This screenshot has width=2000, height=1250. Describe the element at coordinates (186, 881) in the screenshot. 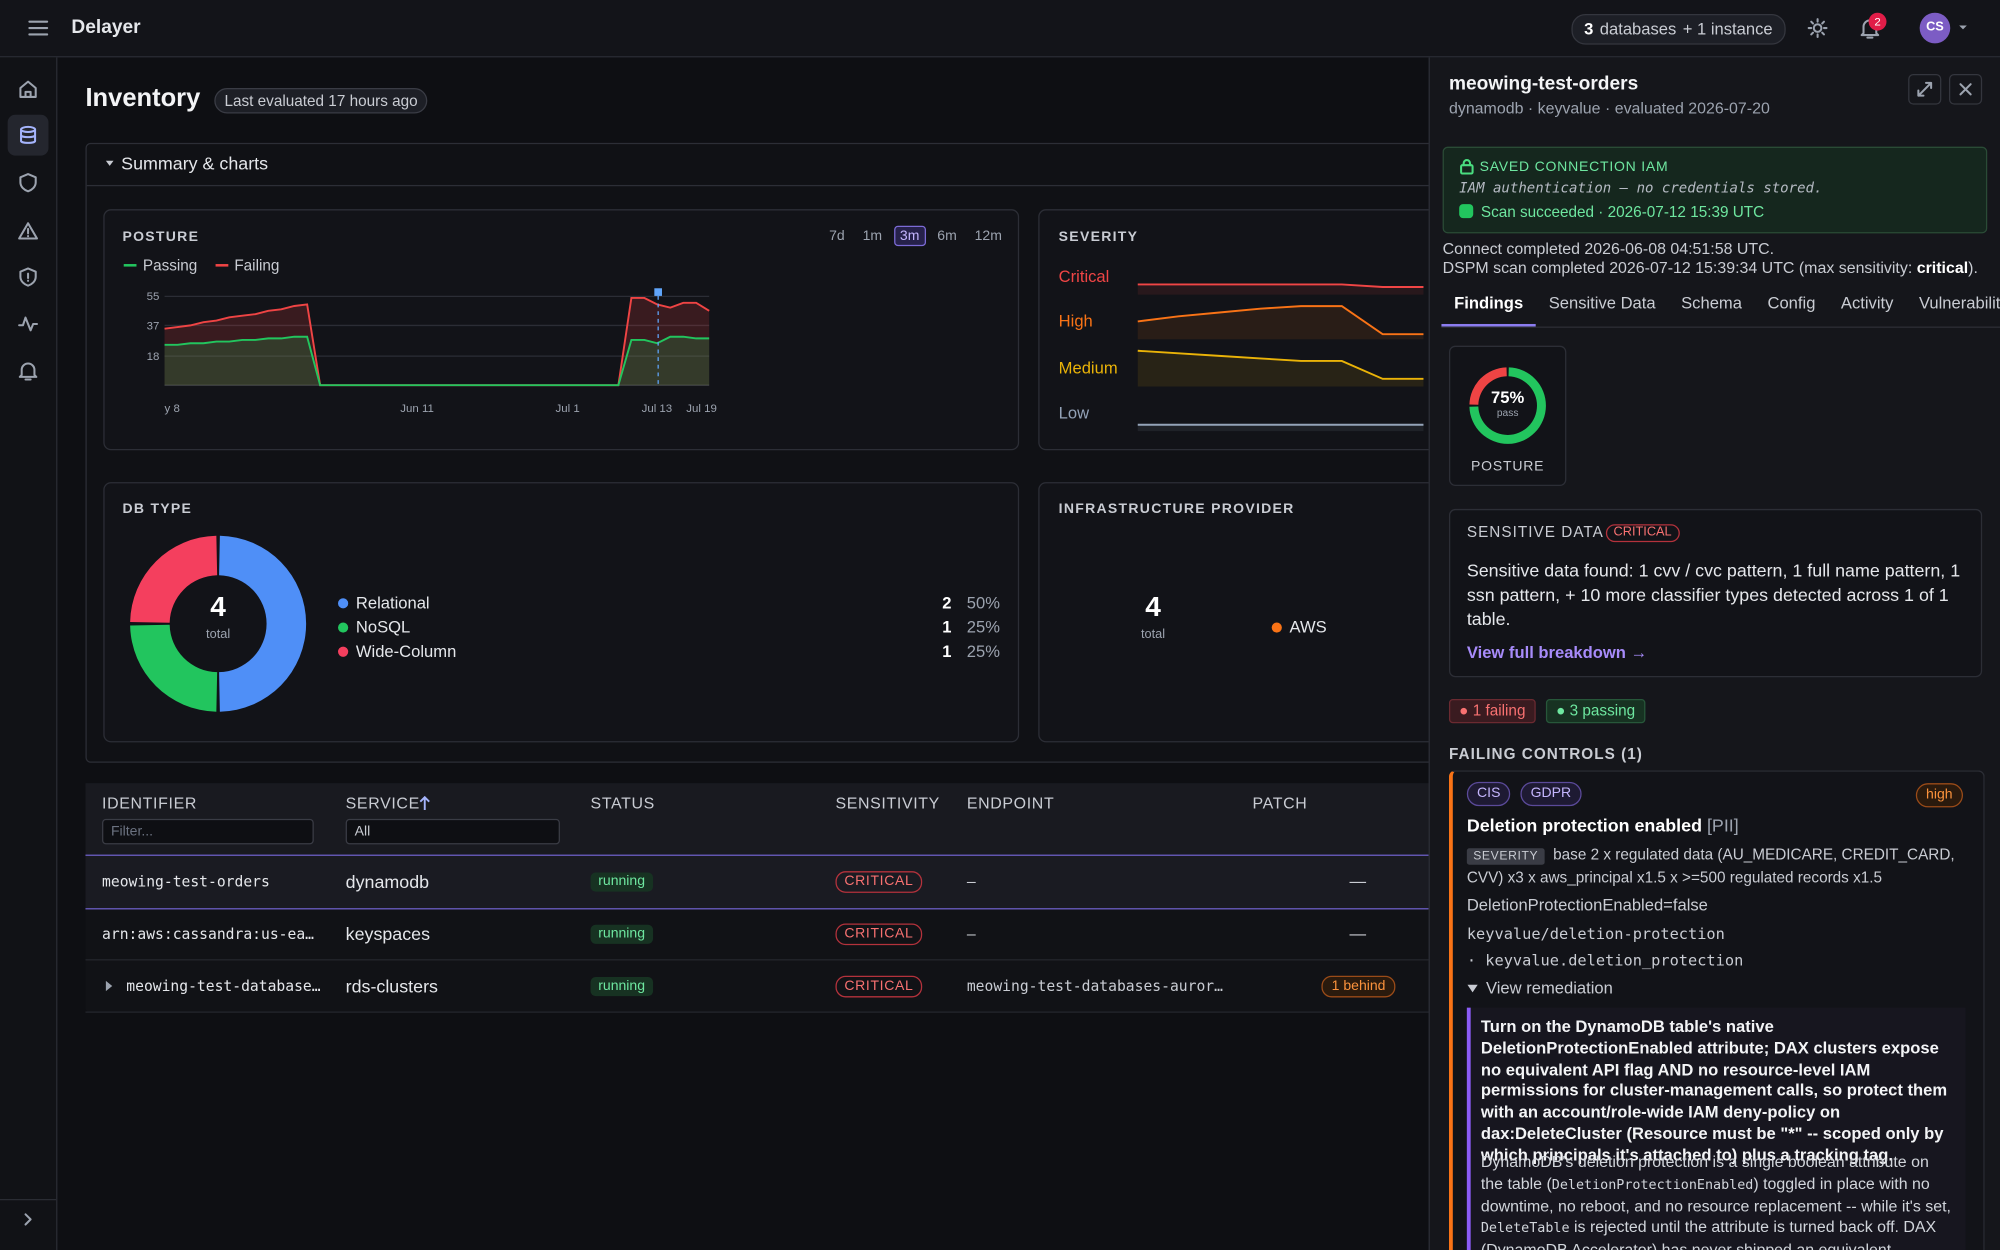

I see `identifier: meowing-test-orders` at that location.